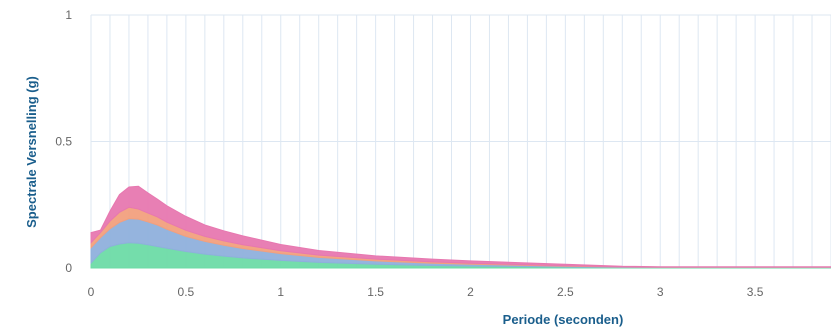 The height and width of the screenshot is (331, 831). I want to click on x-tick-label: 3, so click(660, 292).